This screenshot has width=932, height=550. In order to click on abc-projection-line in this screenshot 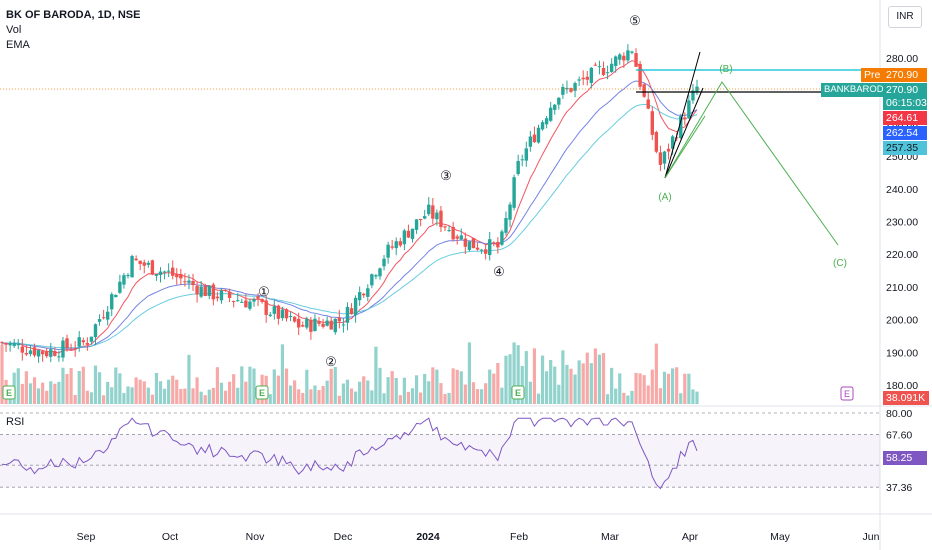, I will do `click(751, 163)`.